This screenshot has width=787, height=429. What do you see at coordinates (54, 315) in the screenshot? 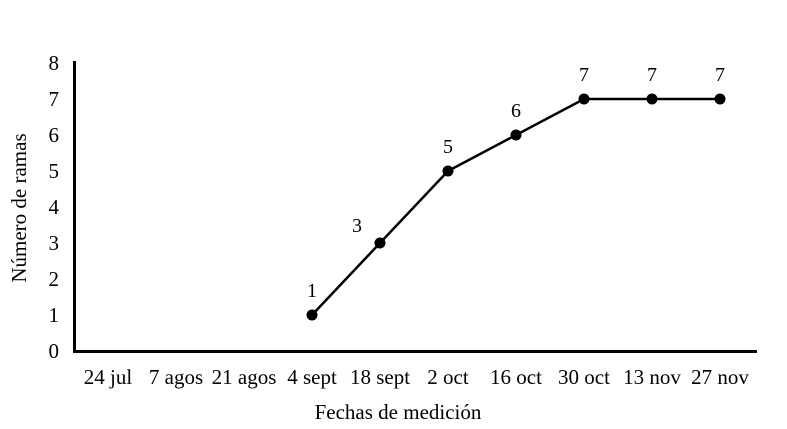
I see `y-tick-label: 1` at bounding box center [54, 315].